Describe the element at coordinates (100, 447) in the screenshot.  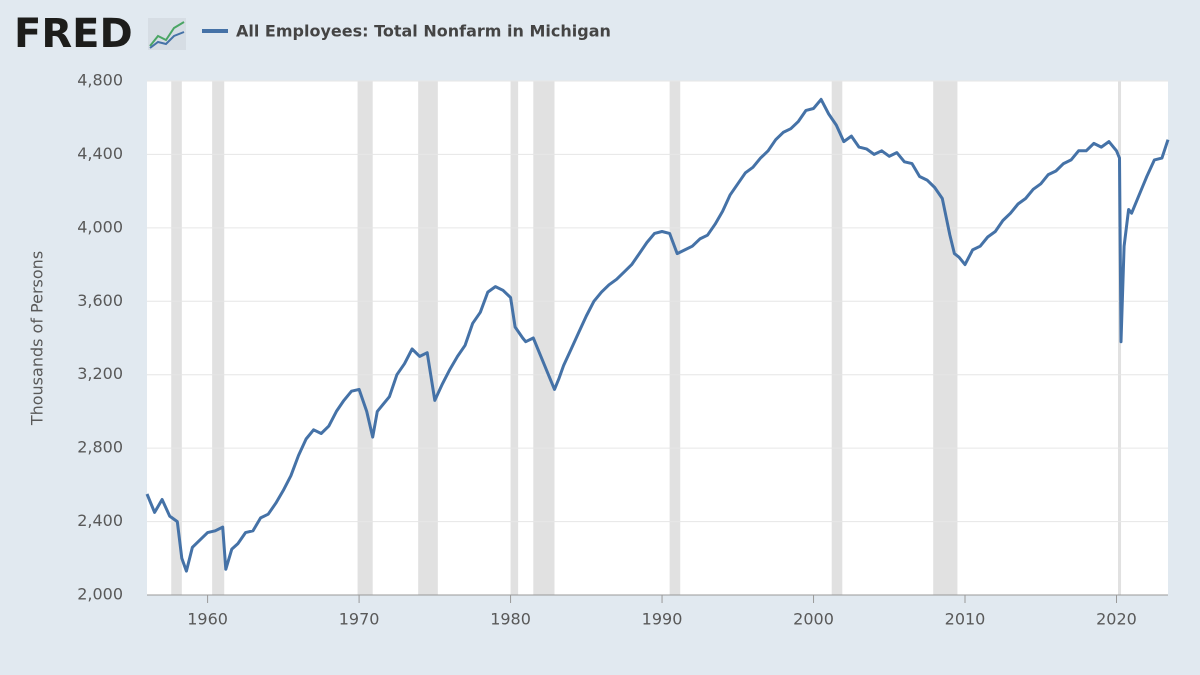
I see `y-tick-label: 2,800` at that location.